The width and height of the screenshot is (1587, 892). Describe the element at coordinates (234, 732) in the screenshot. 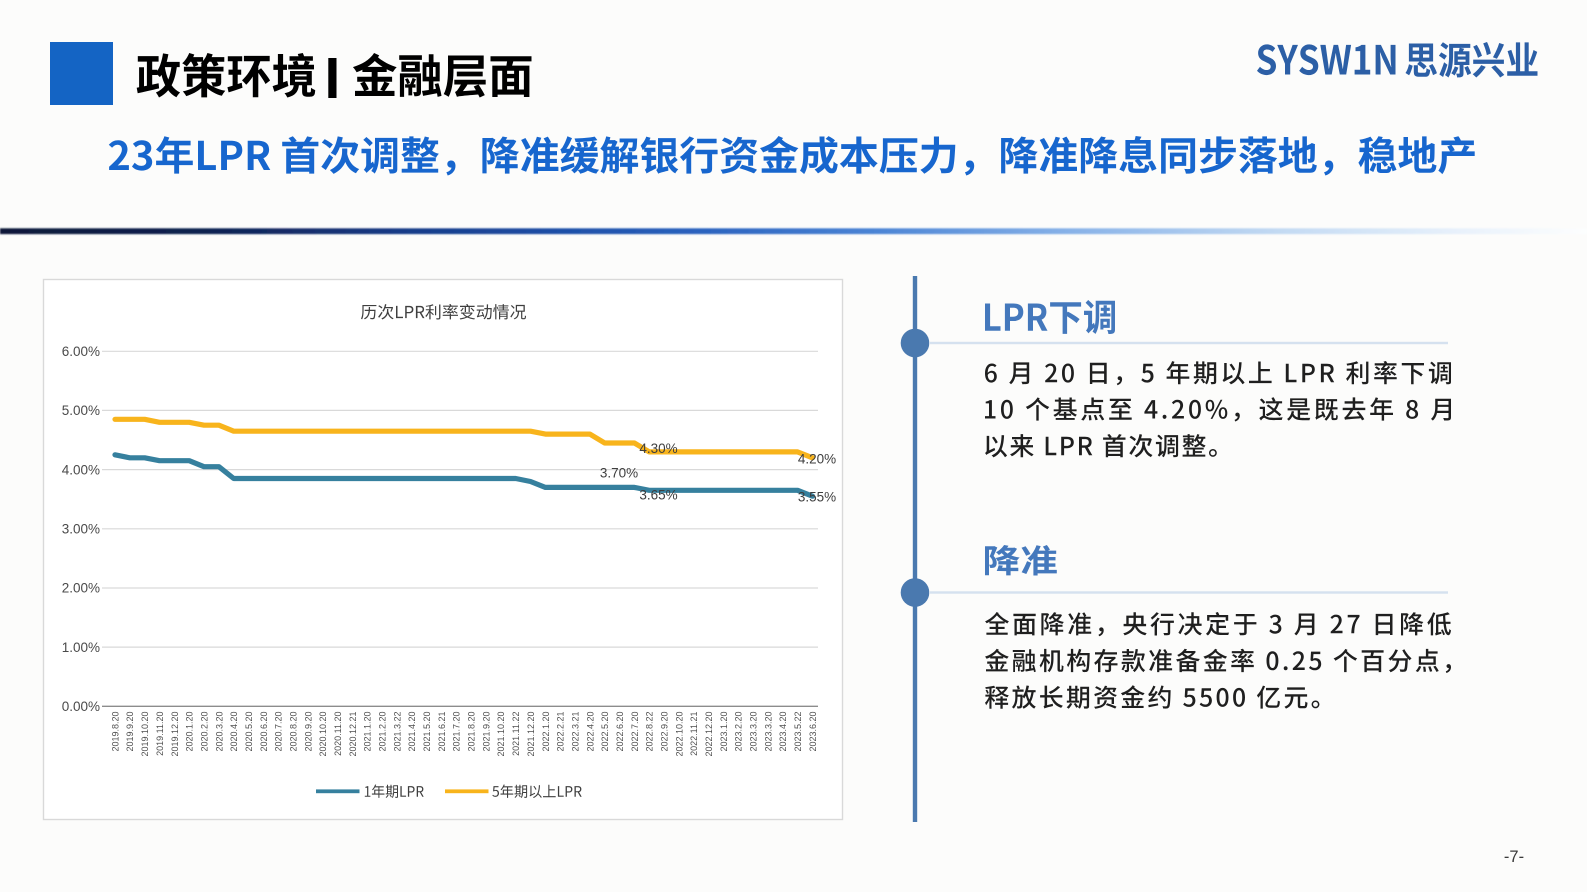

I see `svg-text: 2020.4.20` at that location.